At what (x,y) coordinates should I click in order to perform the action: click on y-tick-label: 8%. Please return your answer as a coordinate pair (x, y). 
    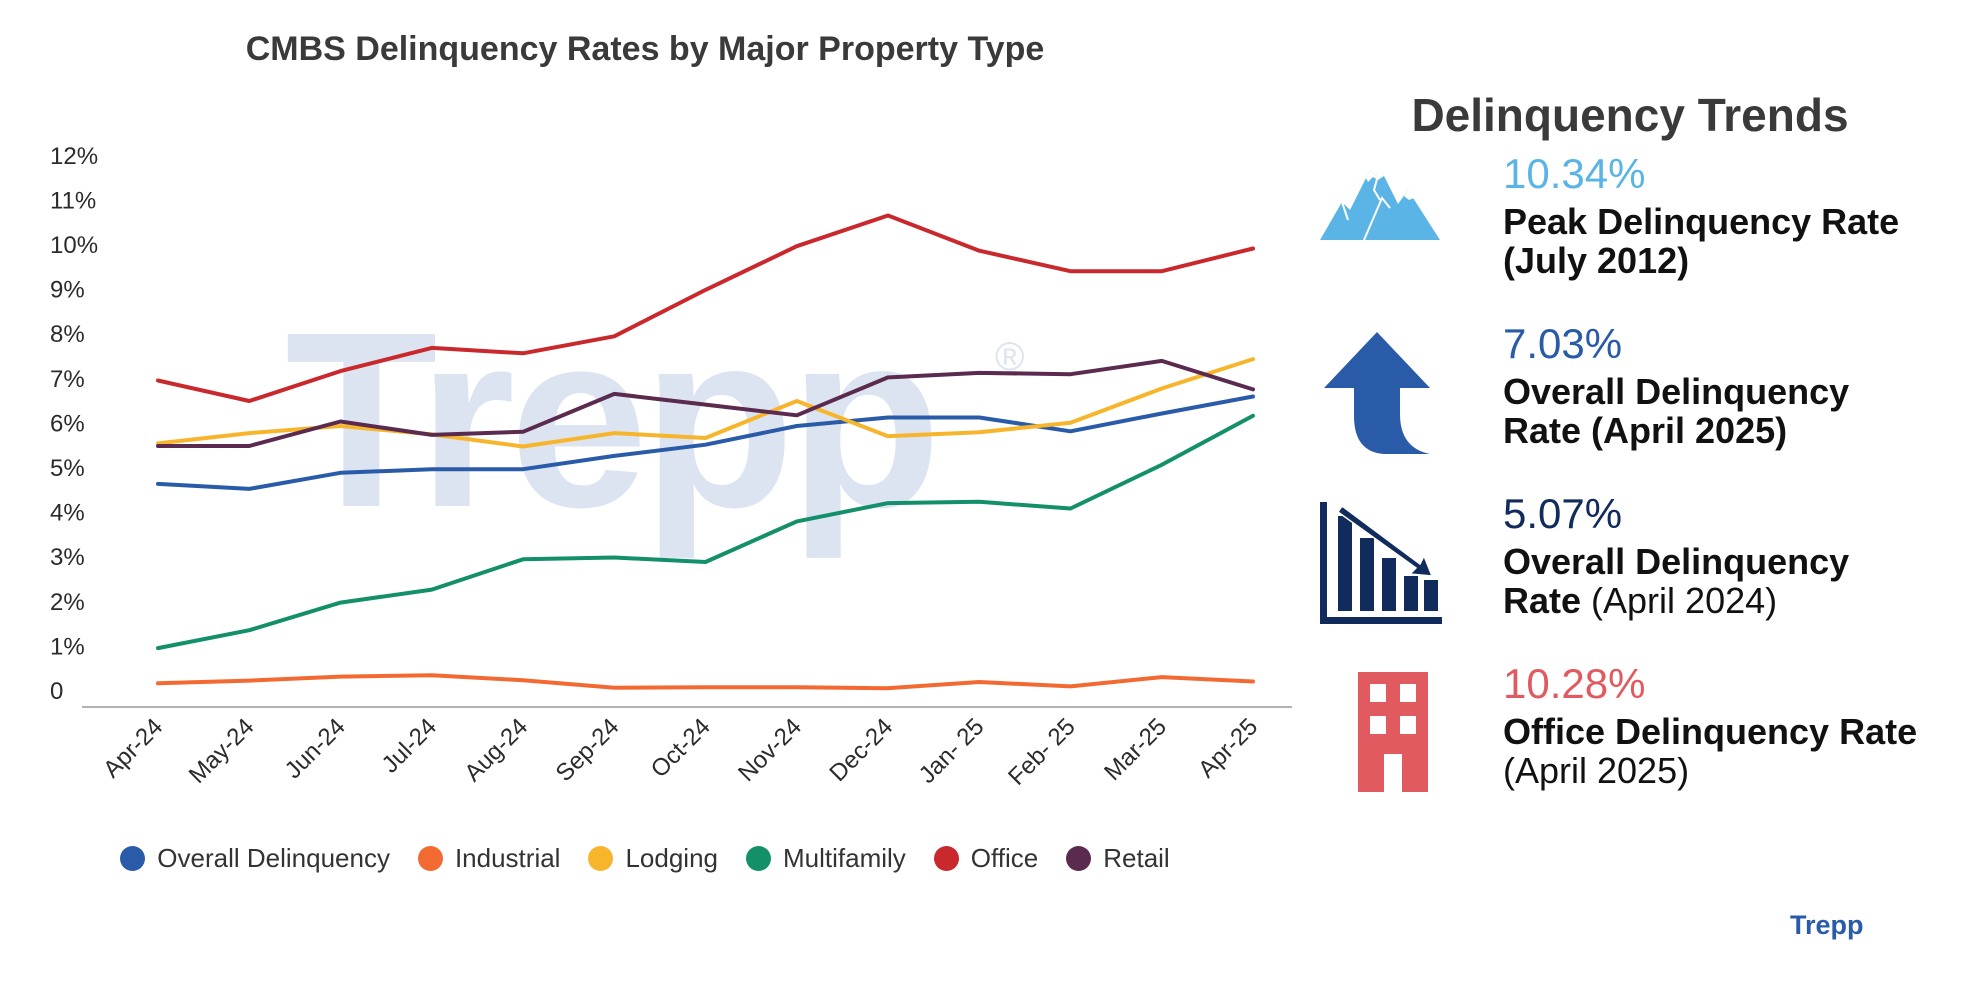
    Looking at the image, I should click on (67, 334).